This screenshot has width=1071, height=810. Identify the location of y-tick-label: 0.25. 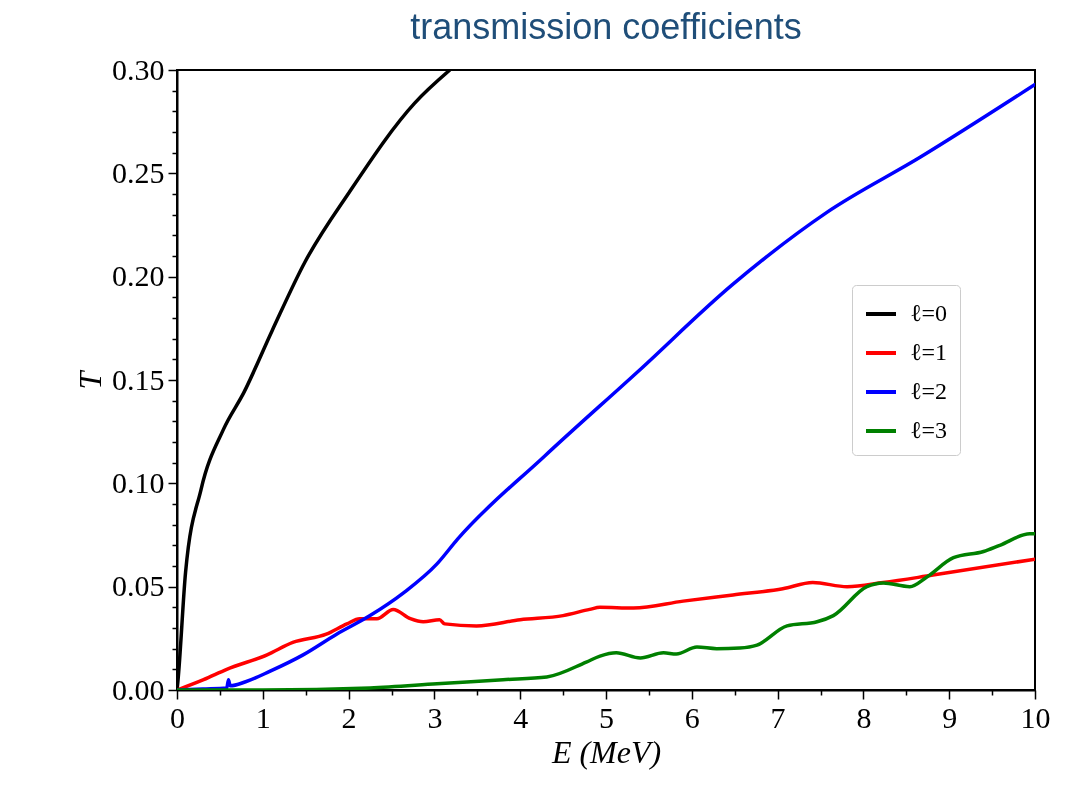
(138, 172).